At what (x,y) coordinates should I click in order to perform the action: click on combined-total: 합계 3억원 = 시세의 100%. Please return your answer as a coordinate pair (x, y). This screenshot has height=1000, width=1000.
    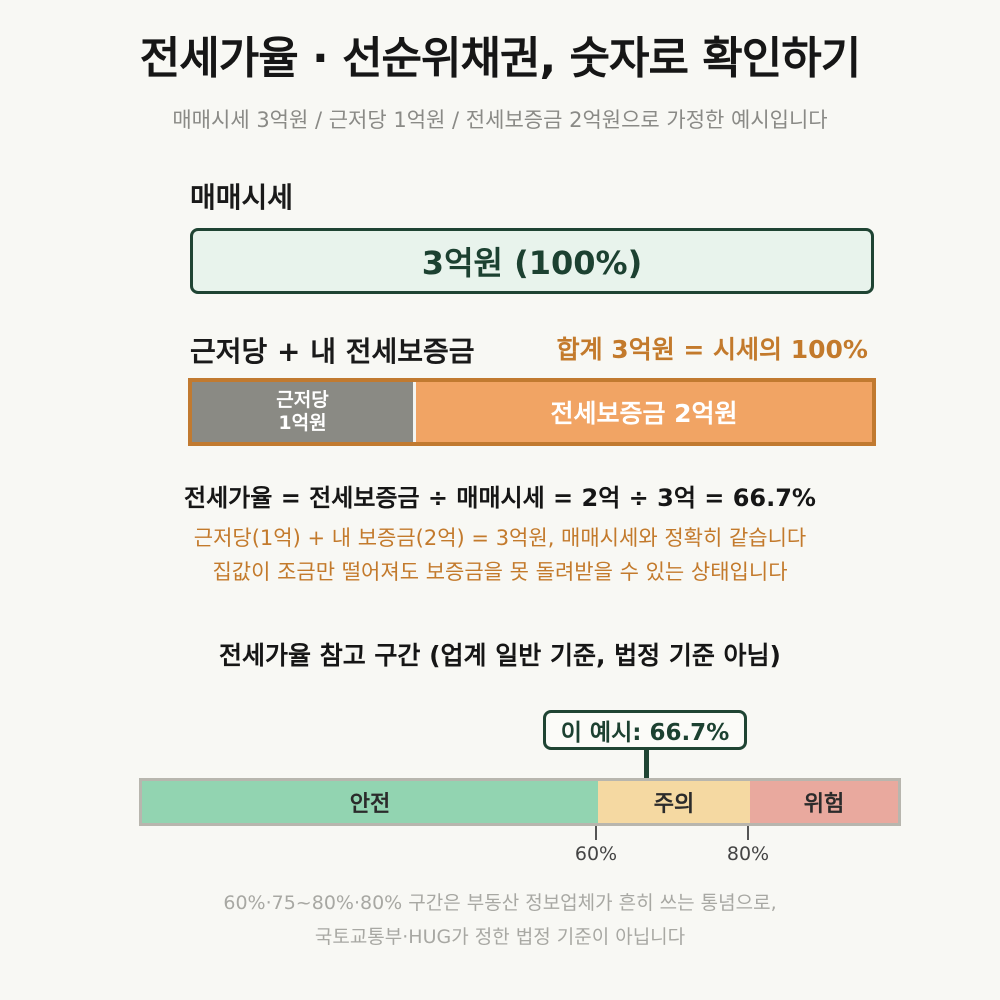
    Looking at the image, I should click on (712, 349).